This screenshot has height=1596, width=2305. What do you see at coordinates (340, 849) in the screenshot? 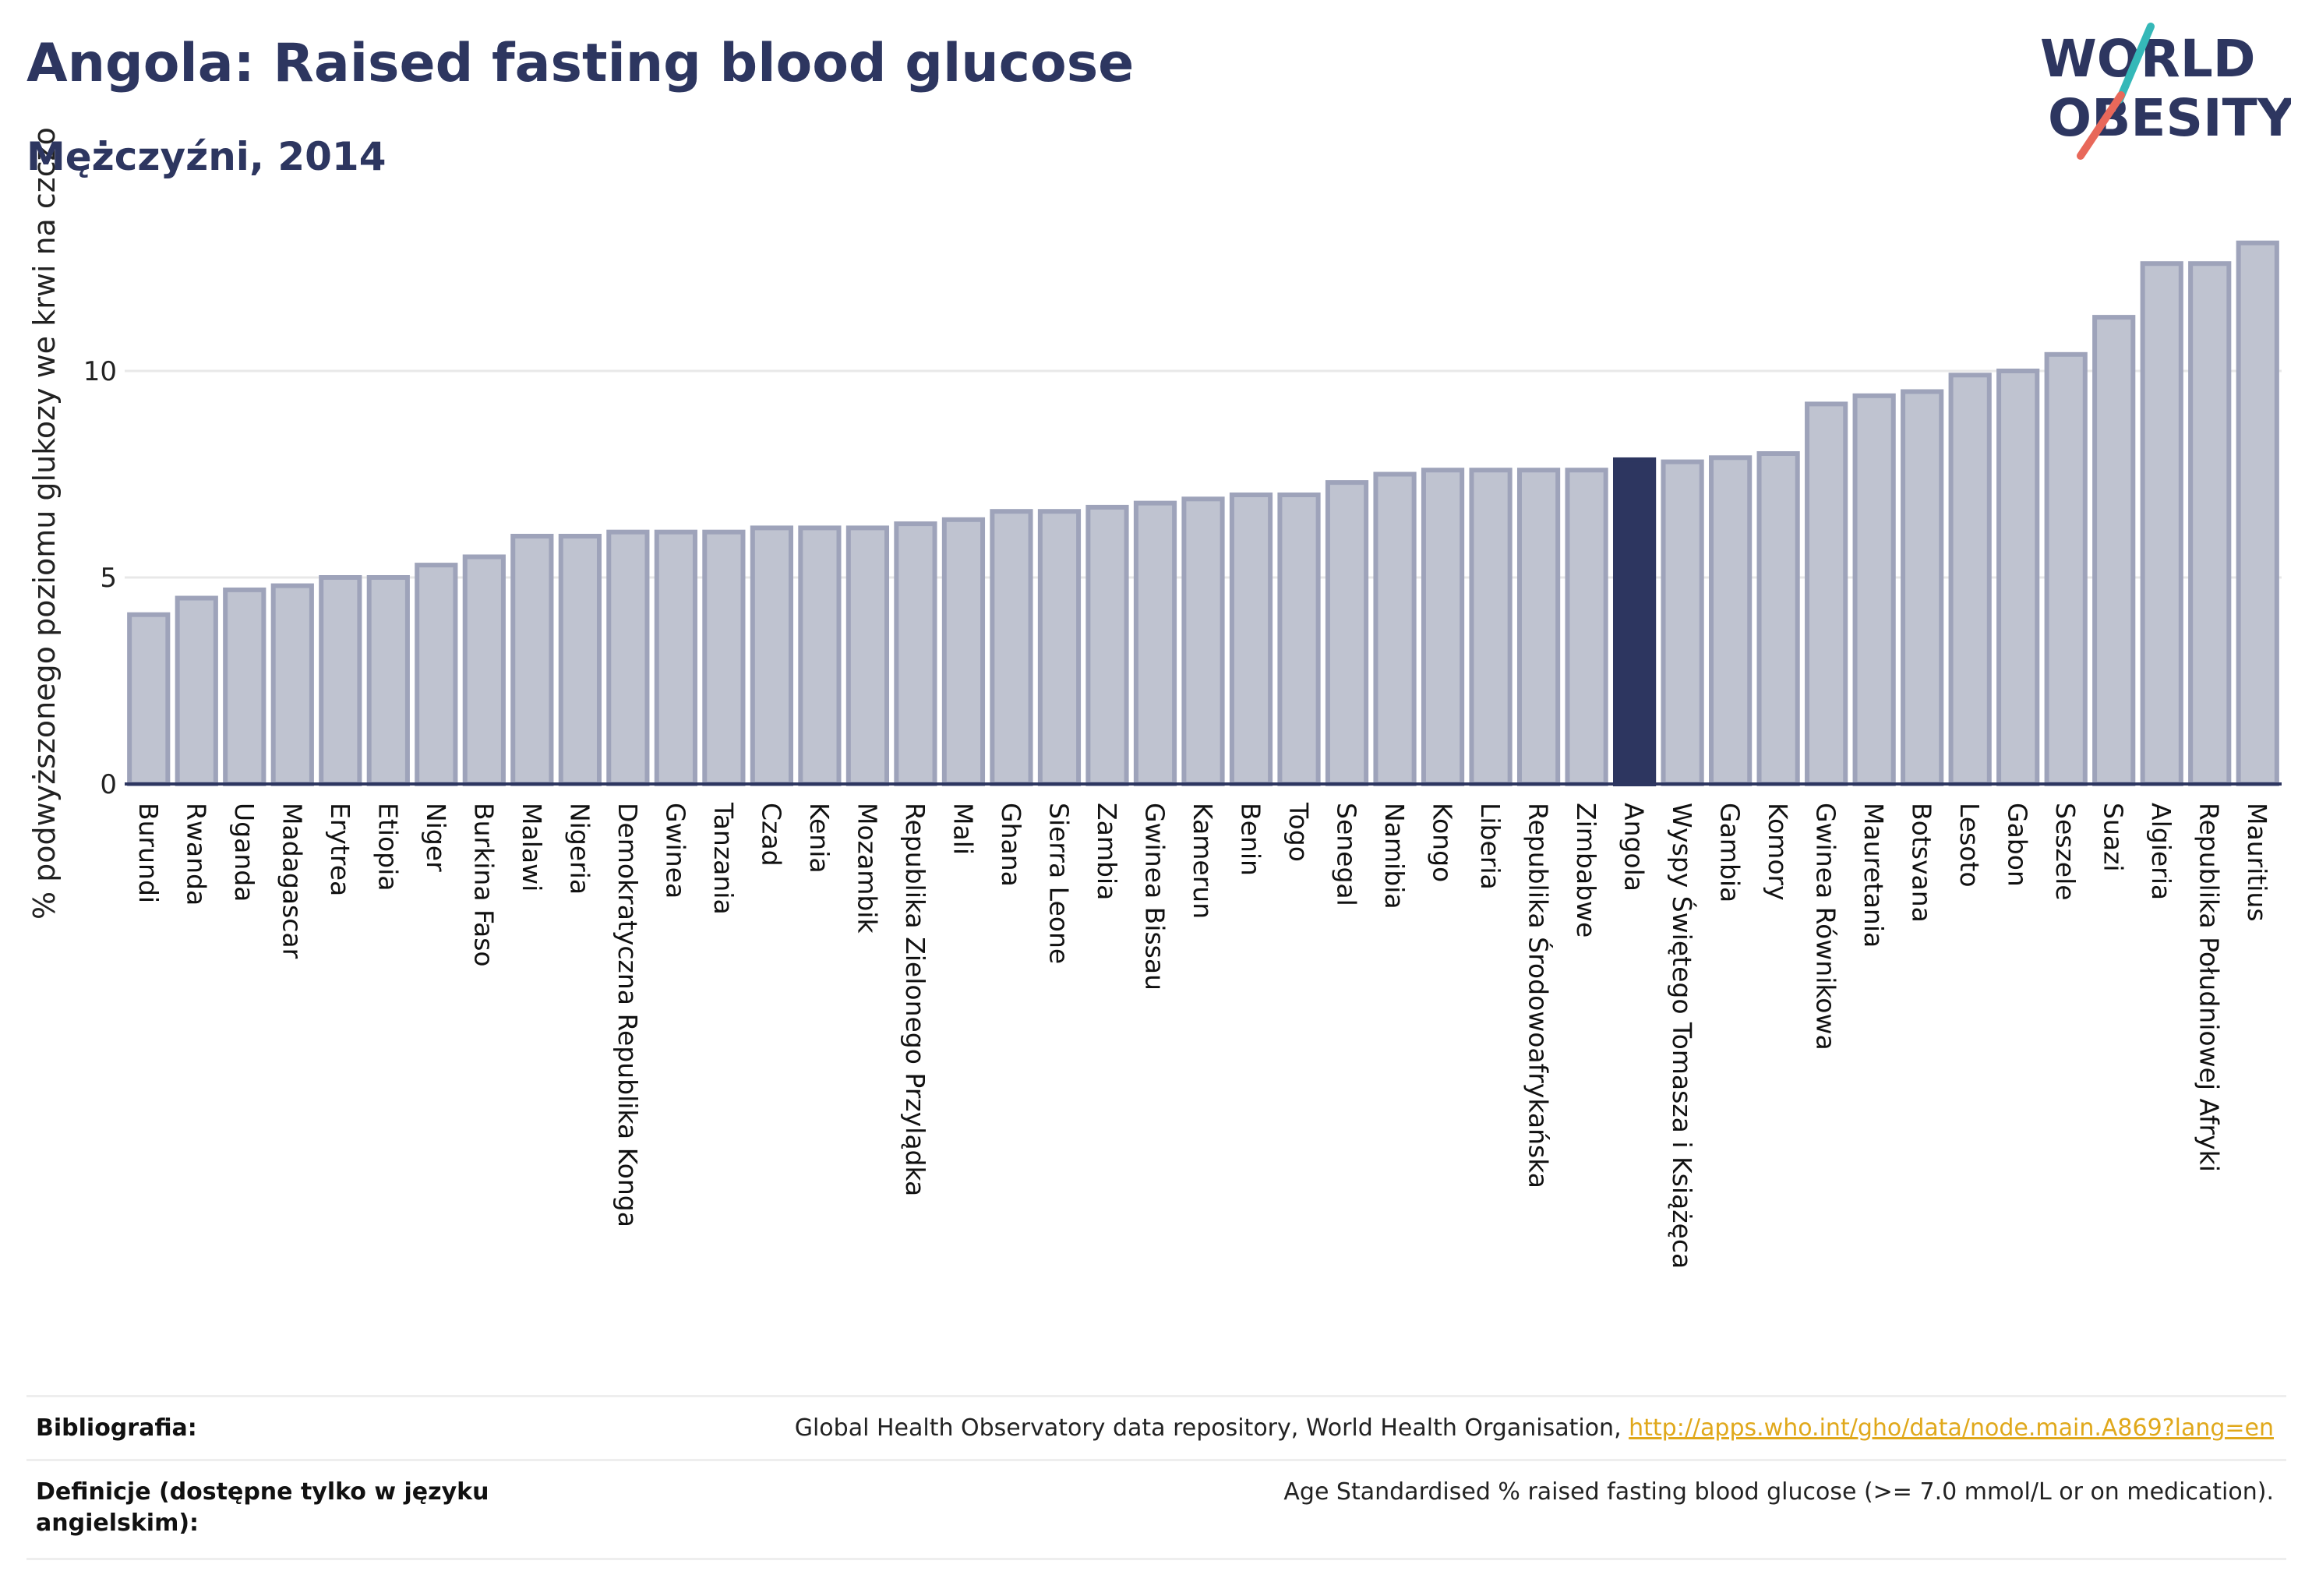
I see `x-tick-label: Erytrea` at bounding box center [340, 849].